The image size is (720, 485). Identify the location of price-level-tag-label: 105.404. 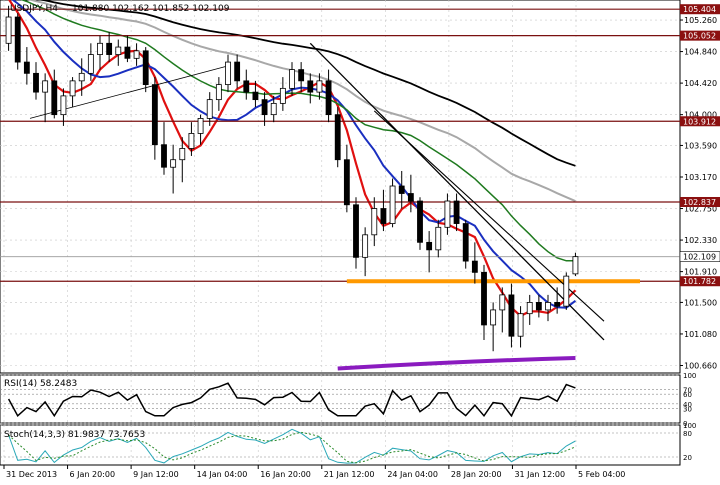
(699, 9).